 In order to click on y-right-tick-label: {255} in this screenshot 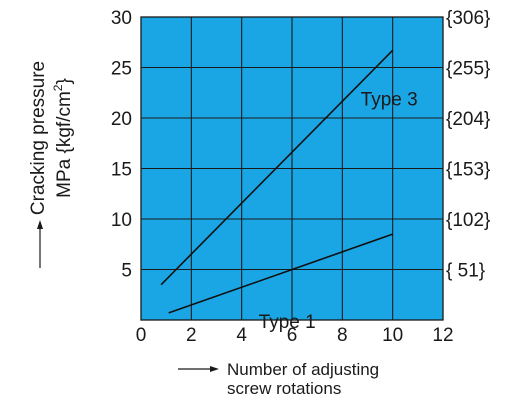, I will do `click(468, 69)`.